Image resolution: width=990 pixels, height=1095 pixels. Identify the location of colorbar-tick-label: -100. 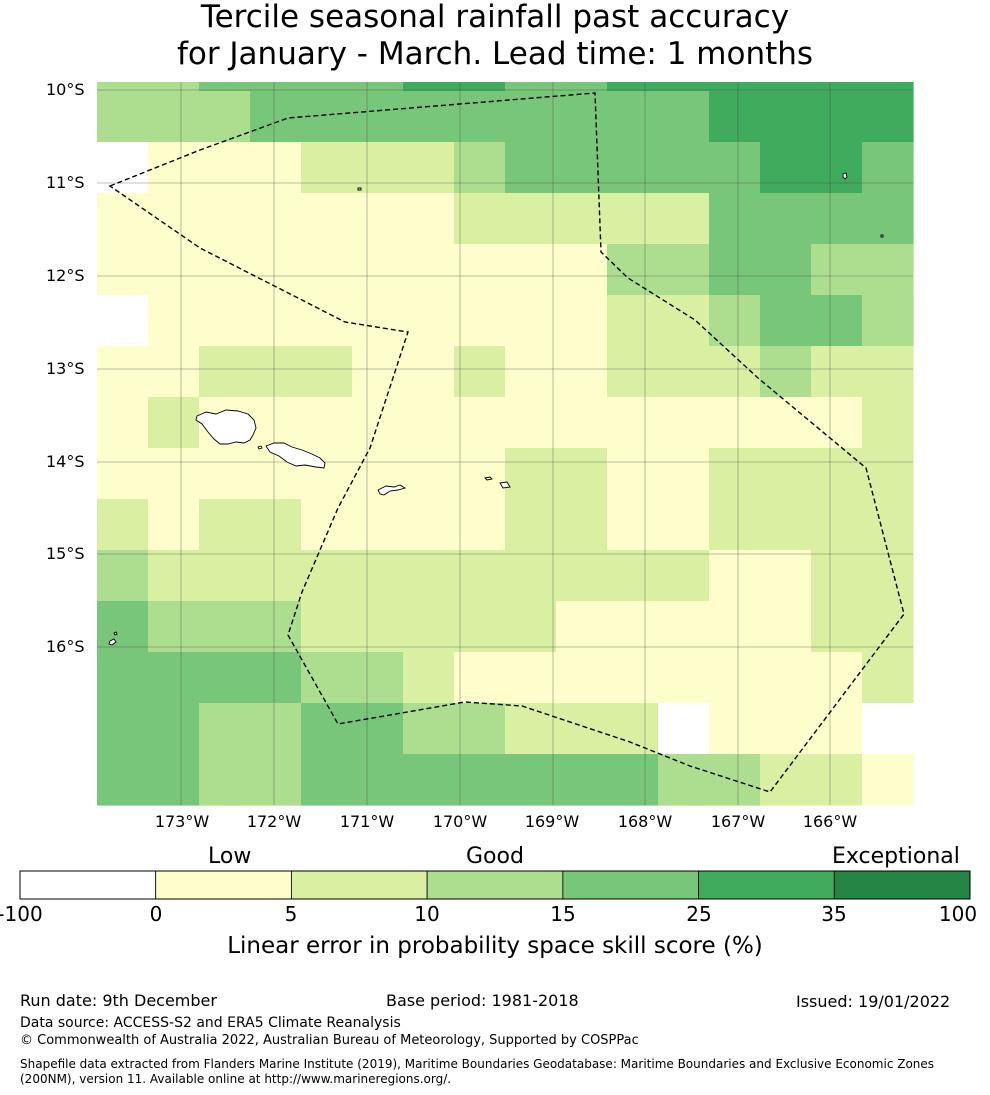
(21, 914).